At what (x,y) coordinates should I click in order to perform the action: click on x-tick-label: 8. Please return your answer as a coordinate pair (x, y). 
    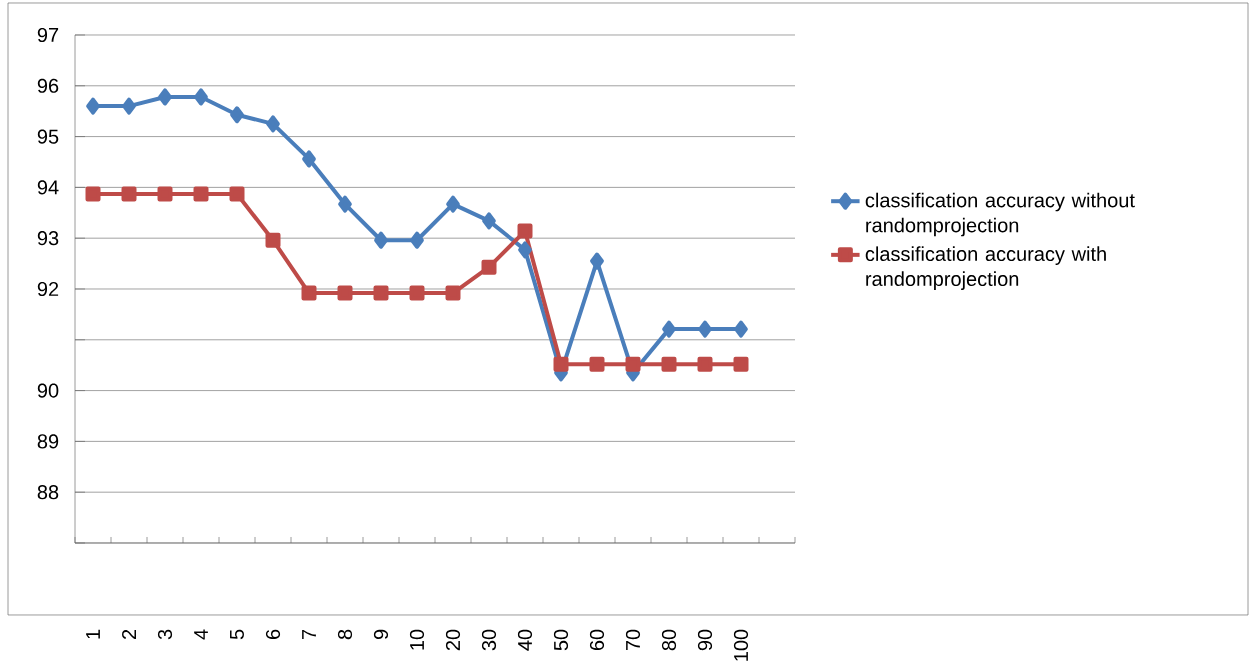
    Looking at the image, I should click on (345, 634).